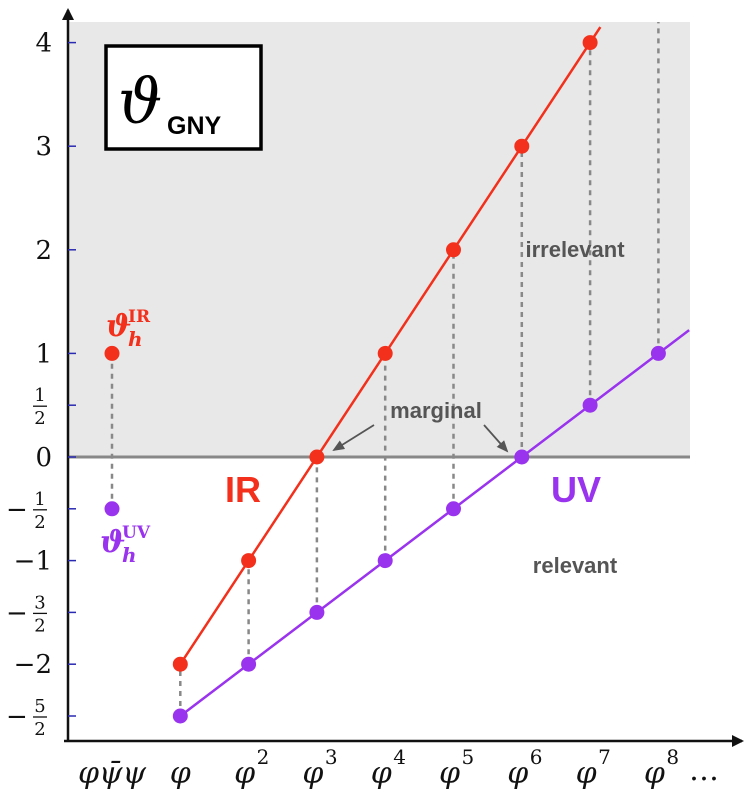  What do you see at coordinates (39, 395) in the screenshot?
I see `y-tick-numerator-4: 1` at bounding box center [39, 395].